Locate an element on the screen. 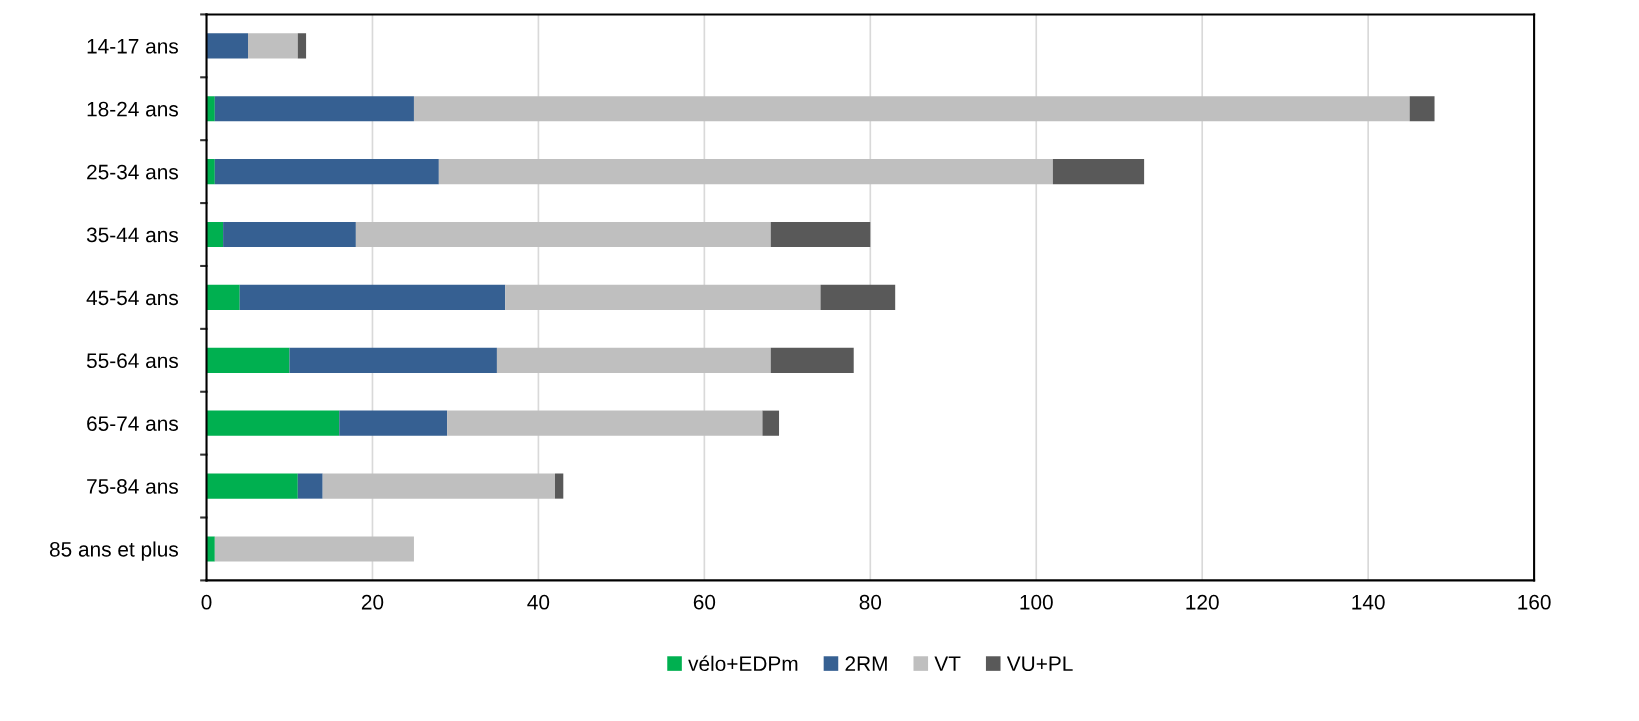 The width and height of the screenshot is (1639, 721). y-tick-label: 75-84 ans is located at coordinates (132, 486).